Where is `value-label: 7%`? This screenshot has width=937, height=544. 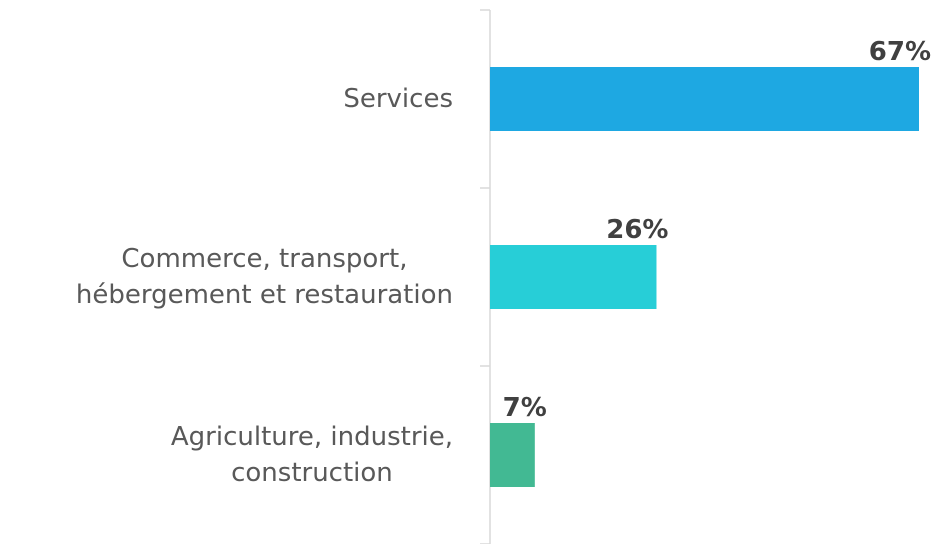
value-label: 7% is located at coordinates (524, 408).